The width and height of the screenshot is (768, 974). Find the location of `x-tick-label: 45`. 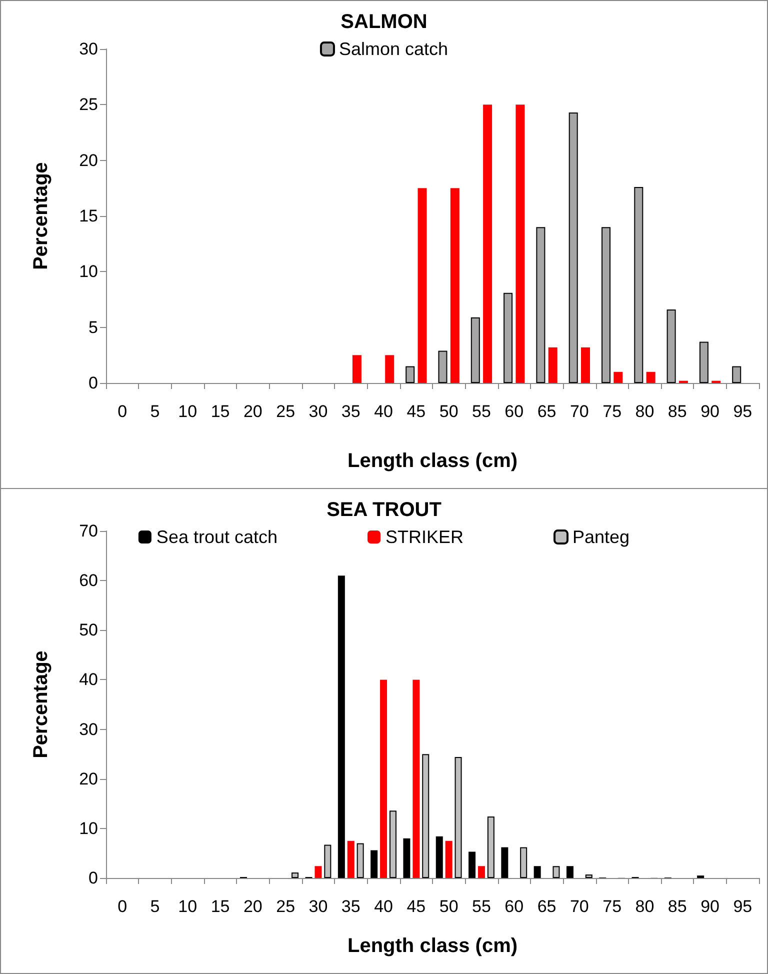

x-tick-label: 45 is located at coordinates (416, 906).